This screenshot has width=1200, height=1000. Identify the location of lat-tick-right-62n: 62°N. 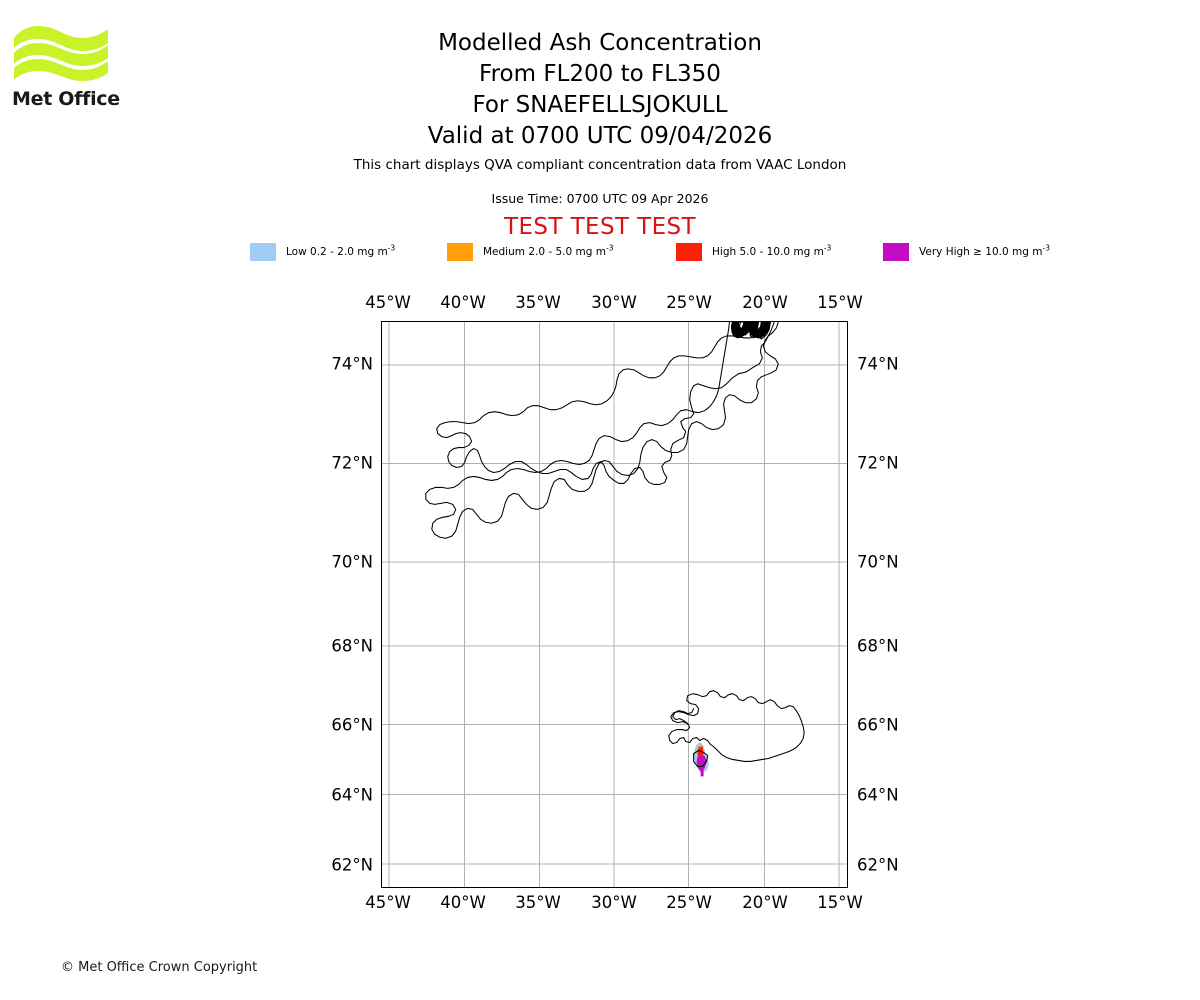
(878, 865).